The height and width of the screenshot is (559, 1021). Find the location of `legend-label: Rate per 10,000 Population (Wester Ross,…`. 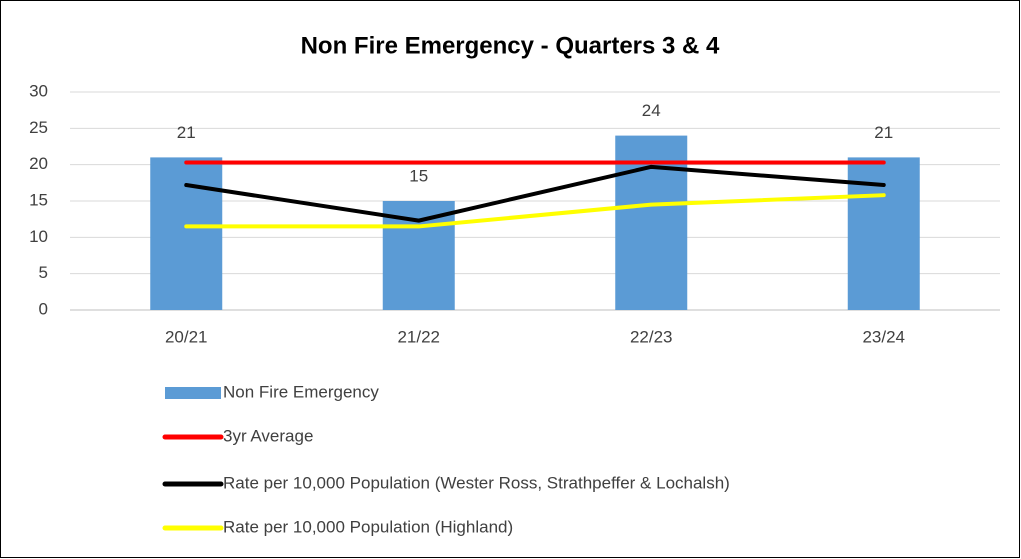

legend-label: Rate per 10,000 Population (Wester Ross,… is located at coordinates (476, 482).